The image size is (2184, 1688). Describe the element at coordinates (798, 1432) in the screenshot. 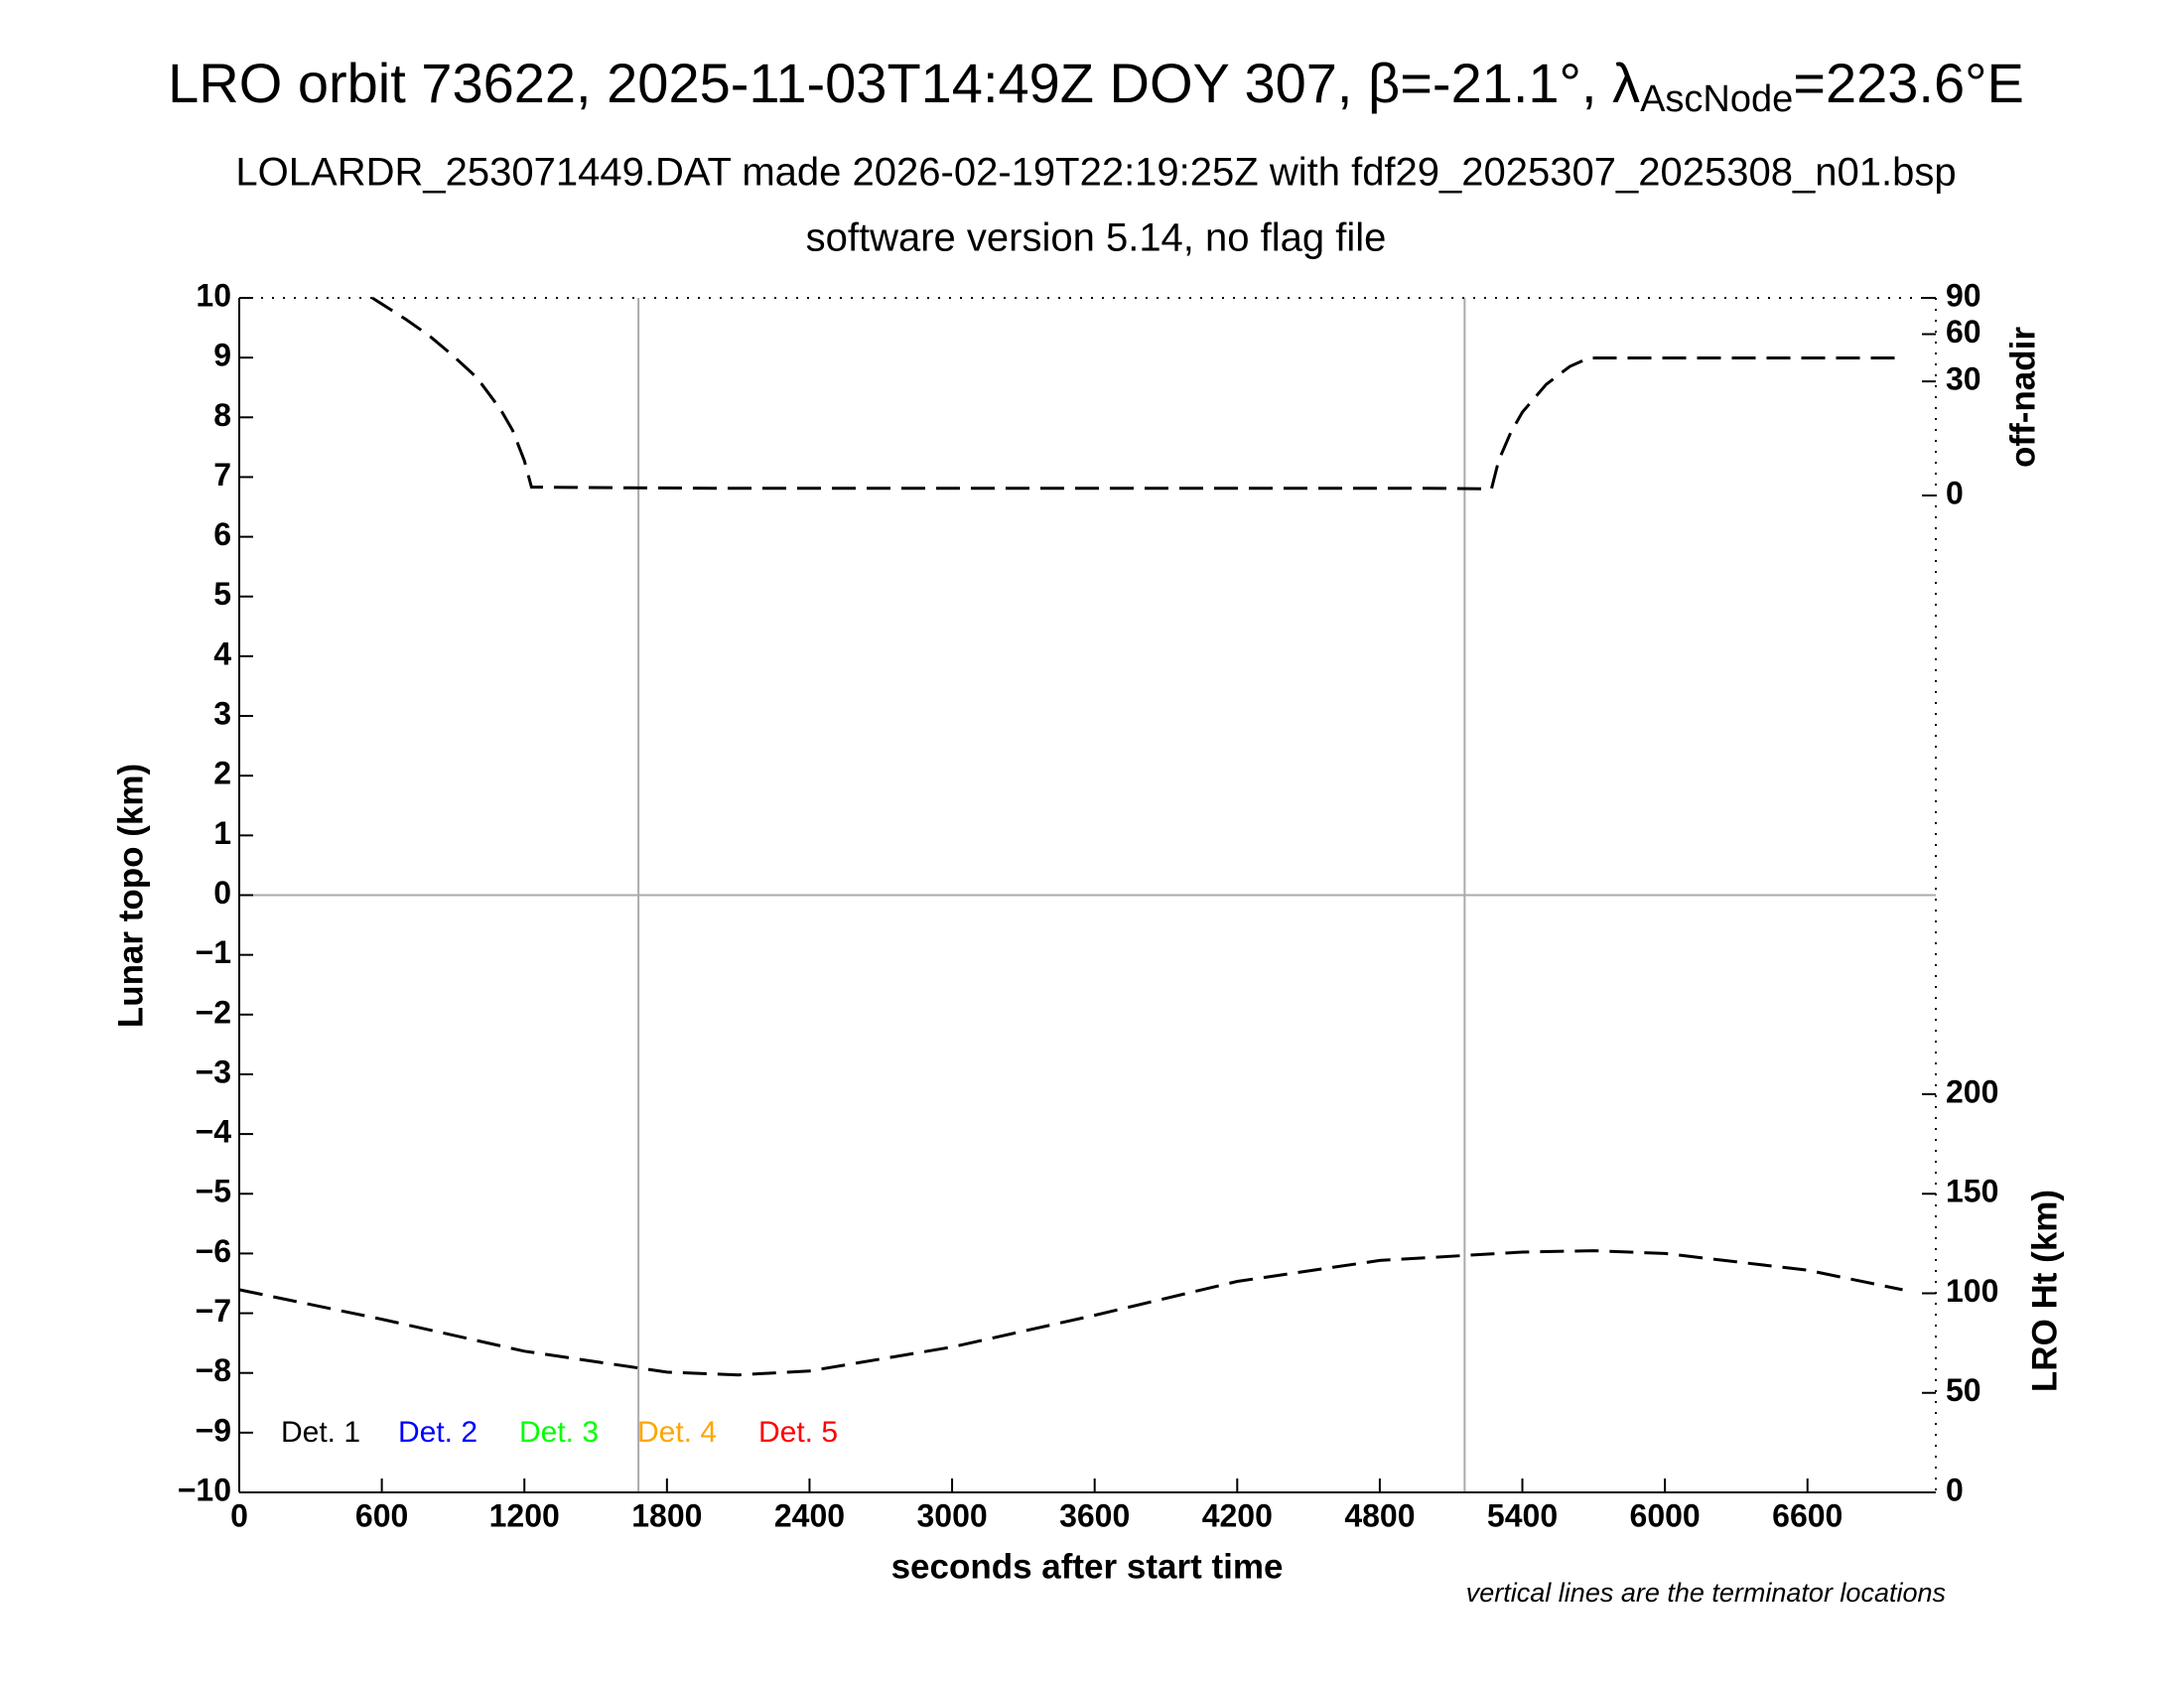

I see `legend-entry: Det. 5` at that location.